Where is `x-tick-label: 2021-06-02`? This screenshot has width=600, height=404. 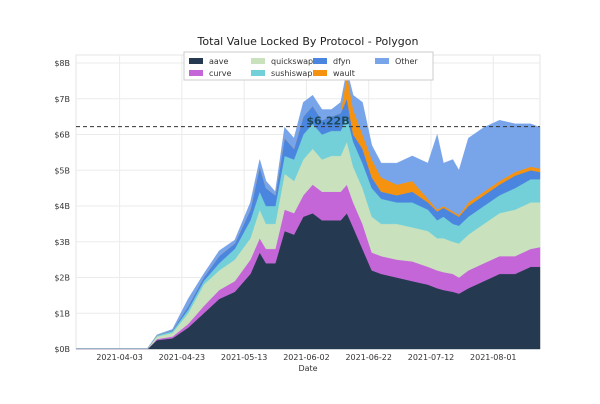
x-tick-label: 2021-06-02 is located at coordinates (306, 357).